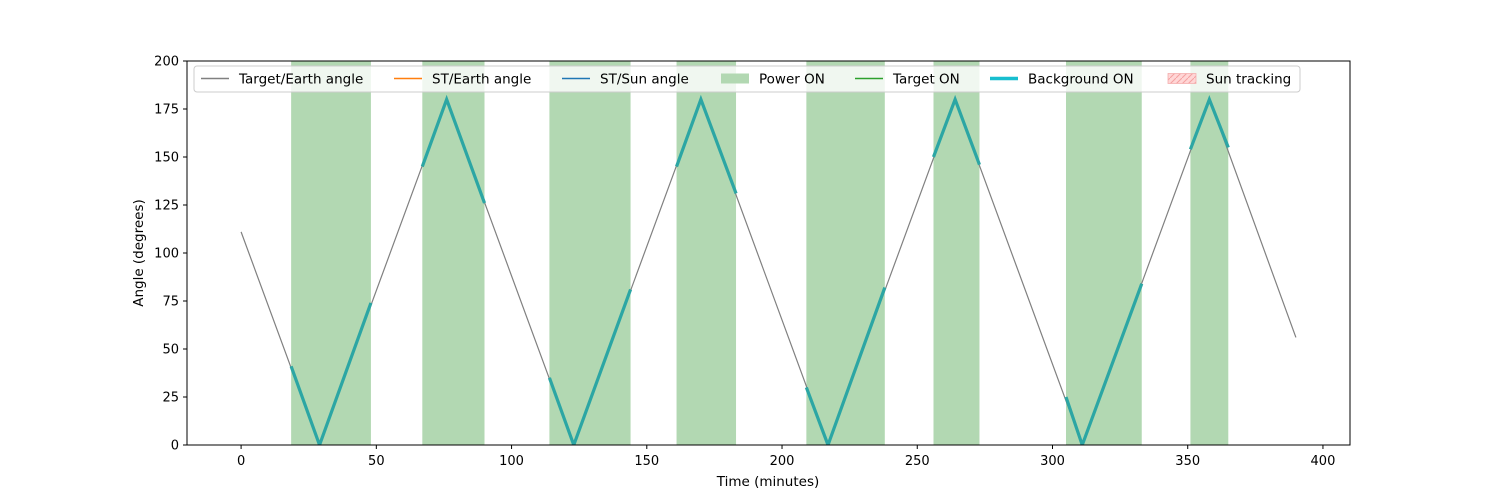 The width and height of the screenshot is (1500, 500). What do you see at coordinates (241, 461) in the screenshot?
I see `x-tick-label: 0` at bounding box center [241, 461].